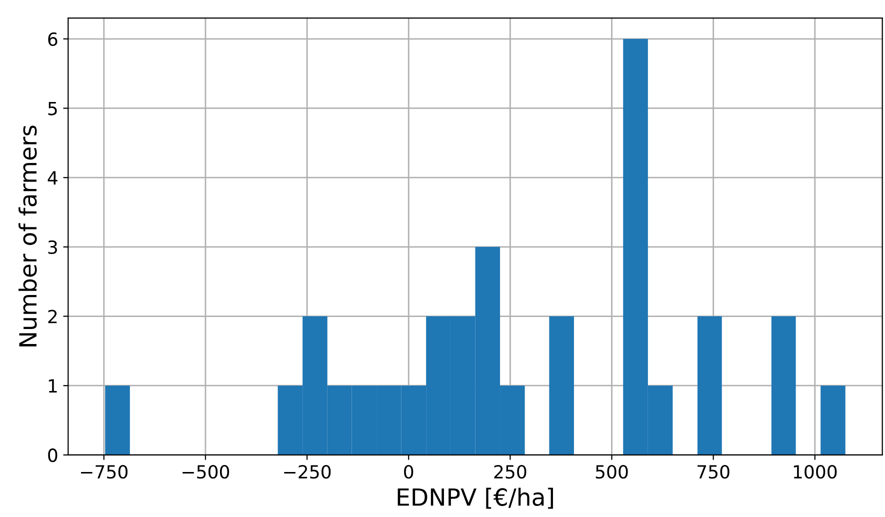 Image resolution: width=885 pixels, height=517 pixels. What do you see at coordinates (104, 472) in the screenshot?
I see `x-tick-label: −750` at bounding box center [104, 472].